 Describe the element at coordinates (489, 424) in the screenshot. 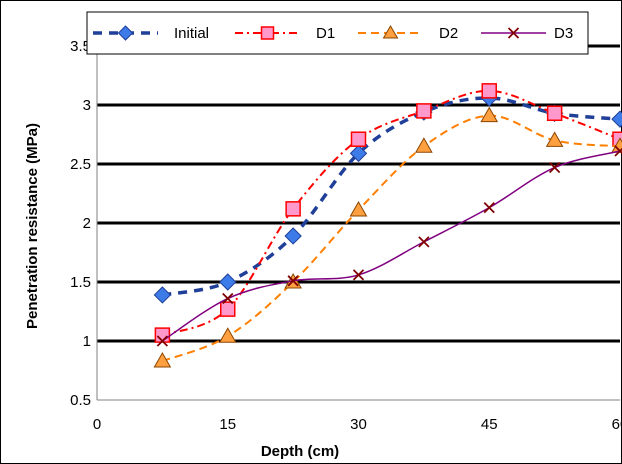

I see `x-tick-label: 45` at that location.